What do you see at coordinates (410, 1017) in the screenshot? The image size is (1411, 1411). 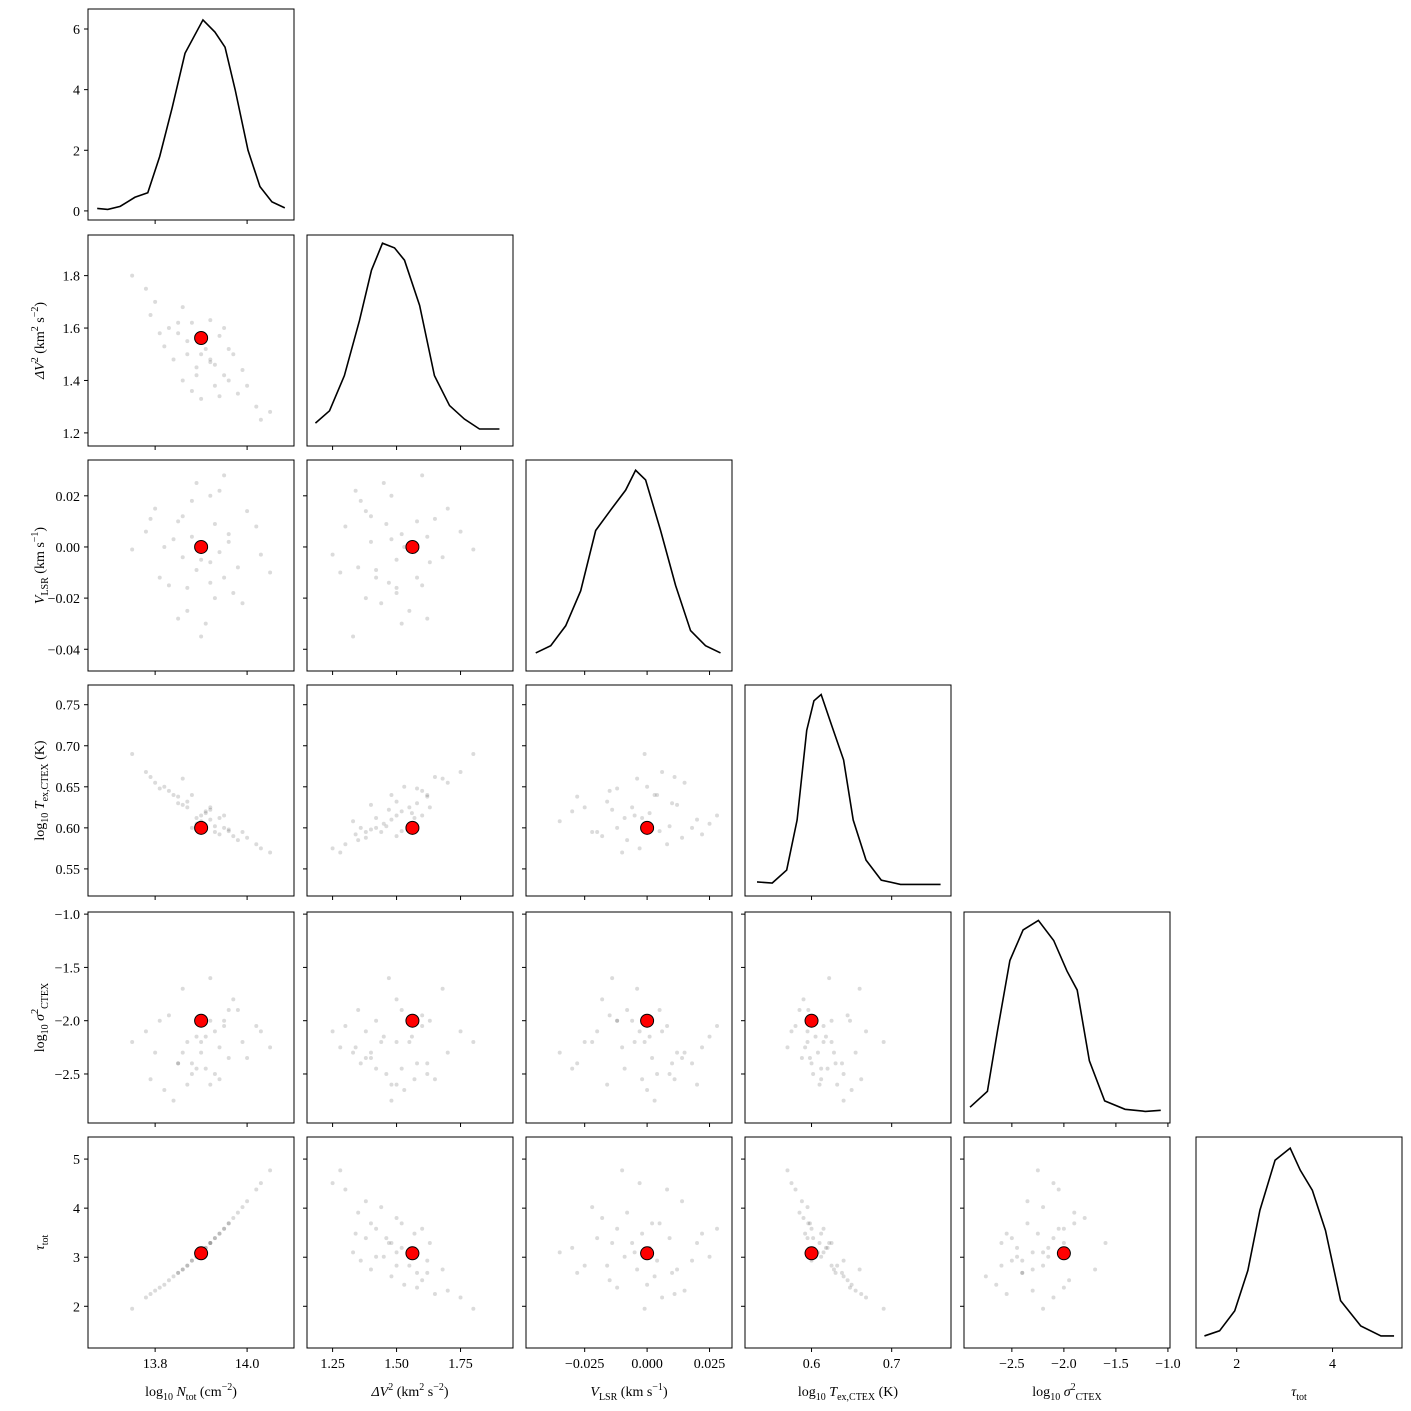 I see `panel-frame` at bounding box center [410, 1017].